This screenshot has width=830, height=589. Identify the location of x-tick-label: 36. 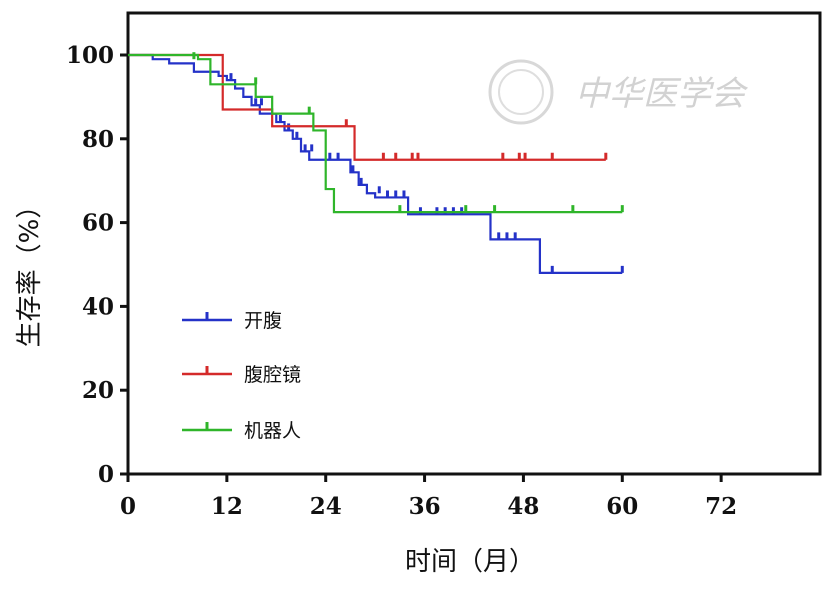
(425, 506).